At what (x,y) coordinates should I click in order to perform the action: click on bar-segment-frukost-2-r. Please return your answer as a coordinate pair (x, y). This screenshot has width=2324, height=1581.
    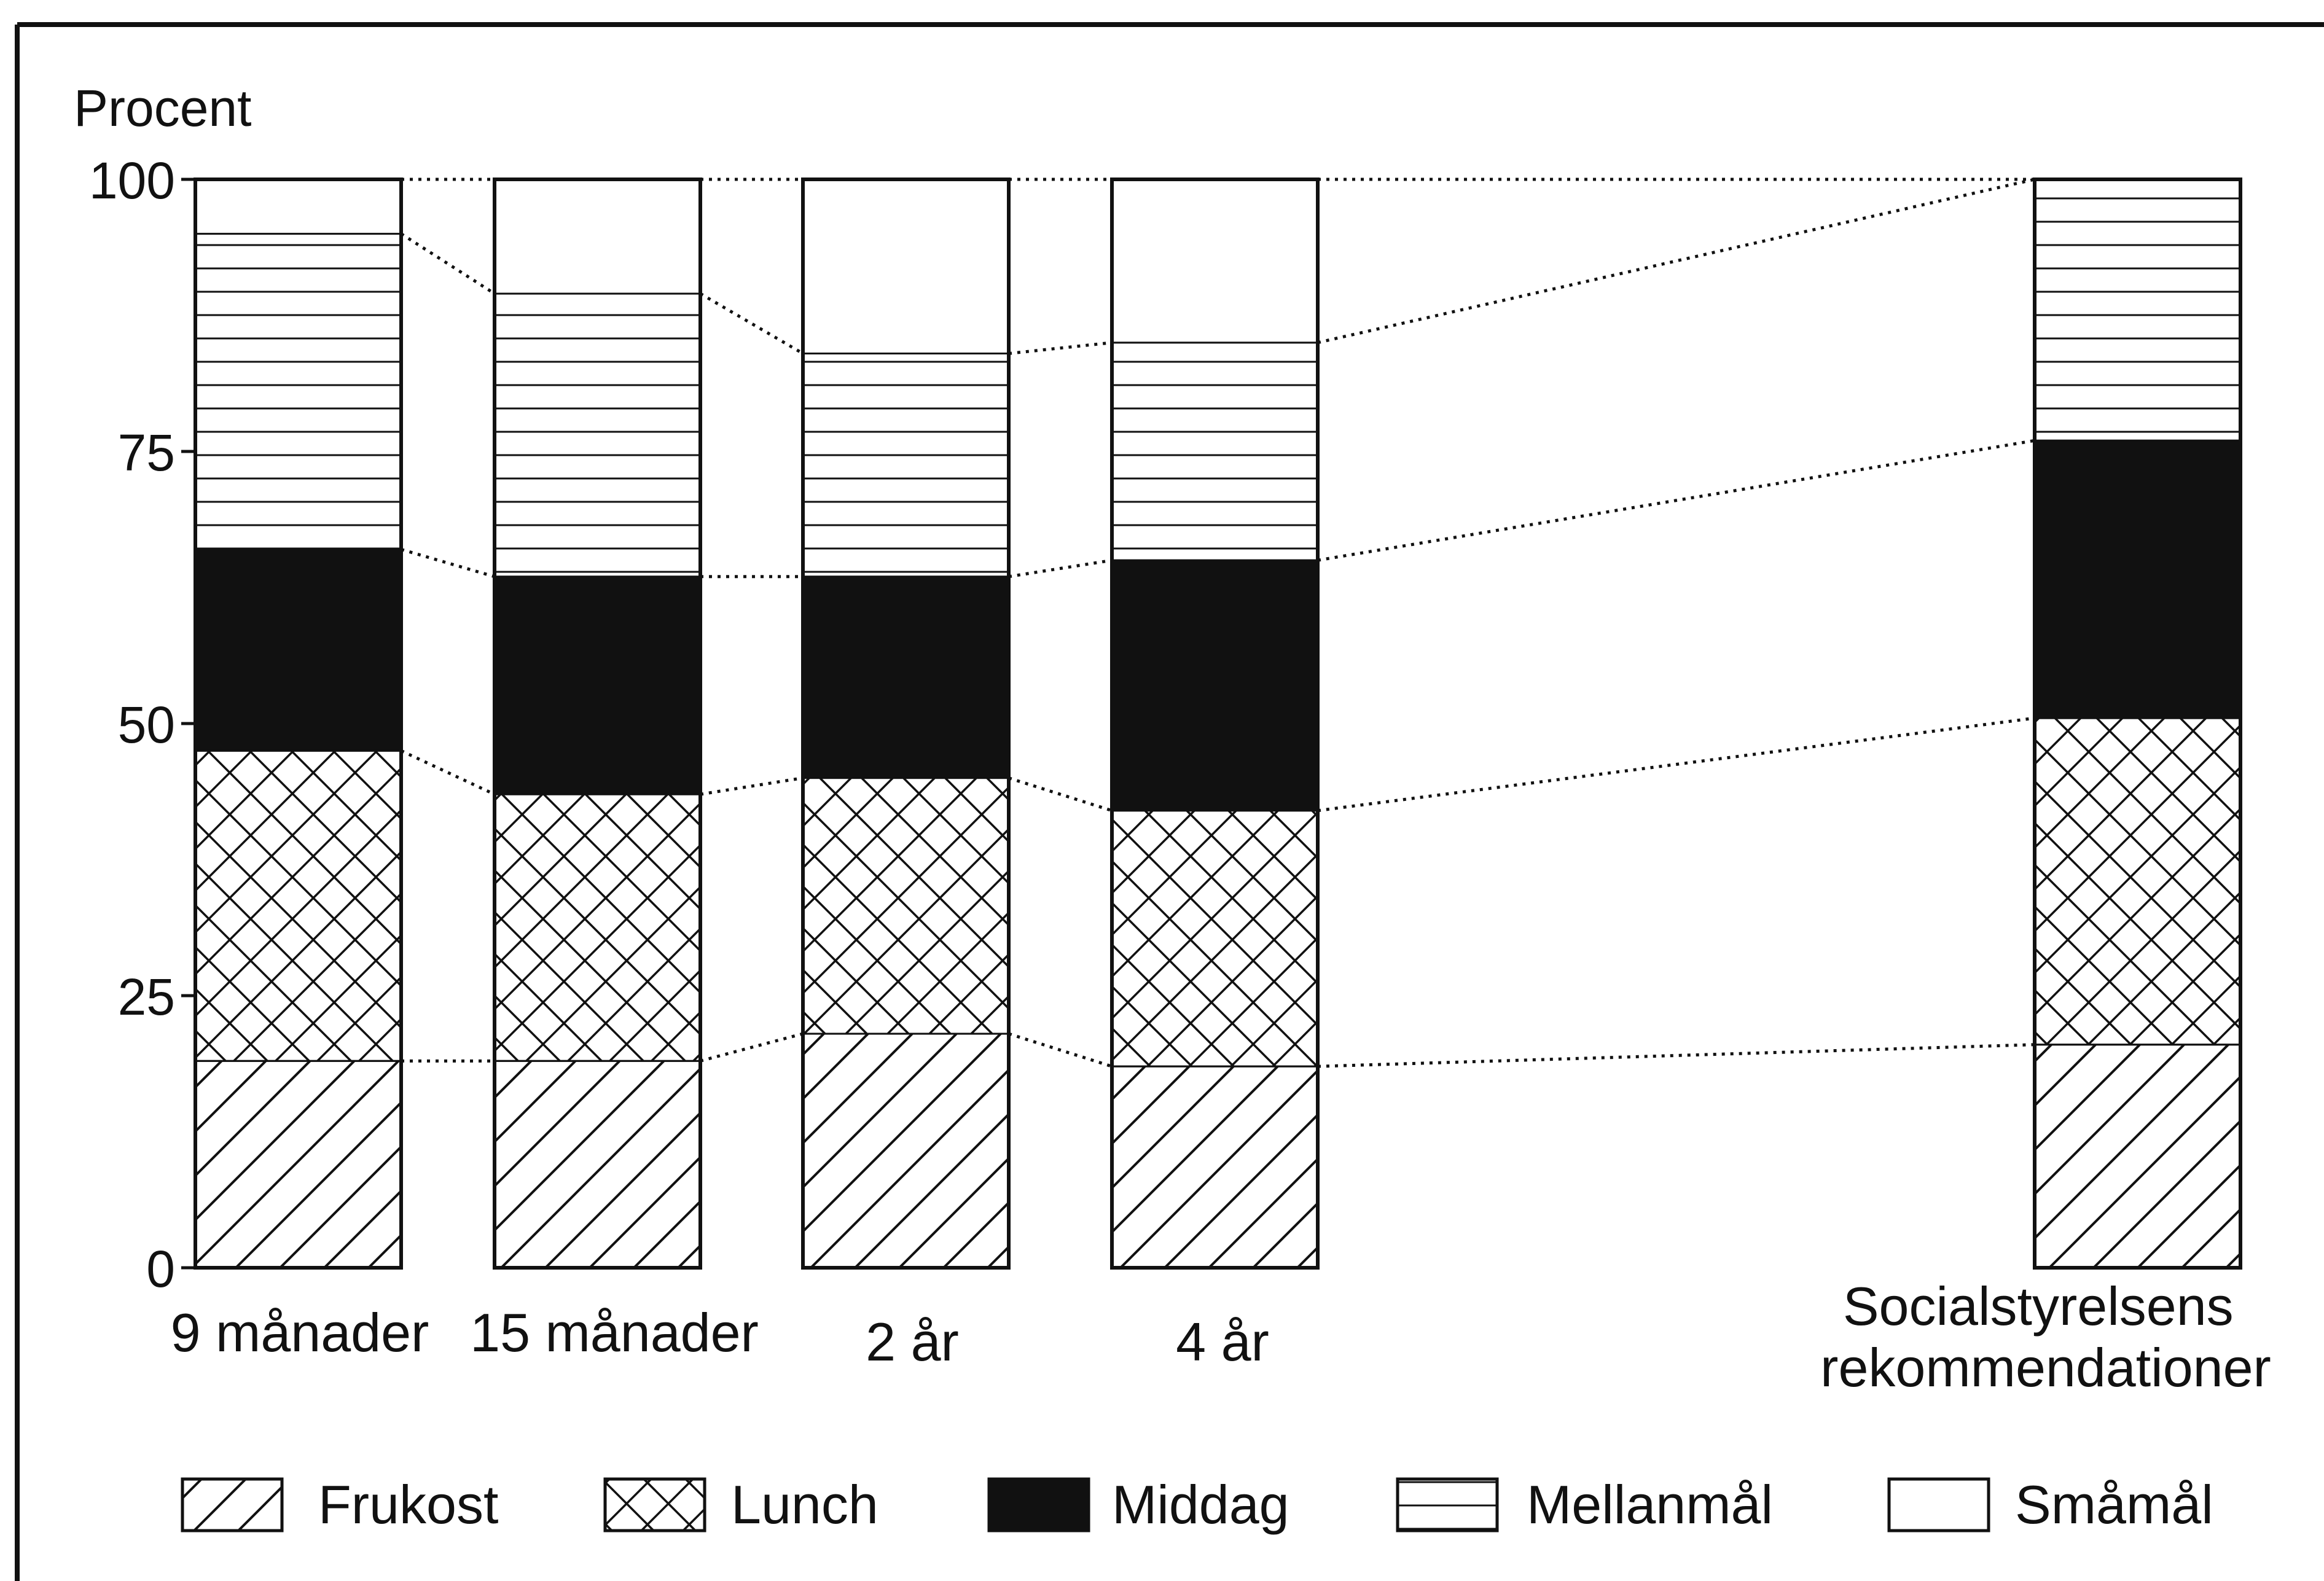
    Looking at the image, I should click on (906, 1151).